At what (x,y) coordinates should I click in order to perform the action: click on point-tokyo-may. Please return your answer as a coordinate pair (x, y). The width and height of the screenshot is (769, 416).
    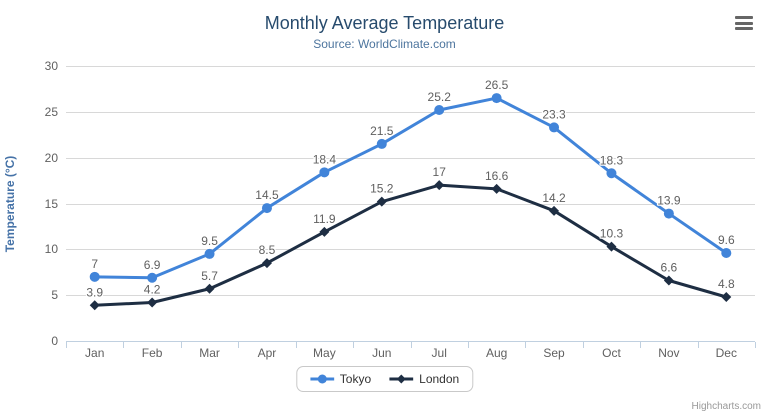
    Looking at the image, I should click on (324, 172).